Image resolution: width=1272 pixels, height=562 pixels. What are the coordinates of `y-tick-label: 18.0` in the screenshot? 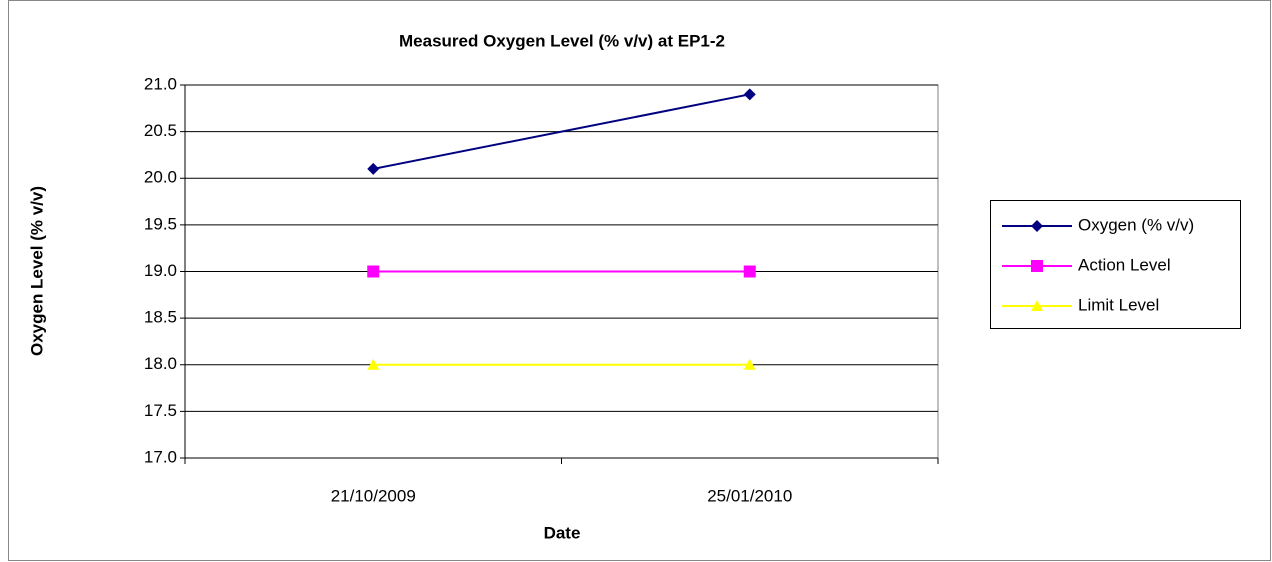 It's located at (160, 363).